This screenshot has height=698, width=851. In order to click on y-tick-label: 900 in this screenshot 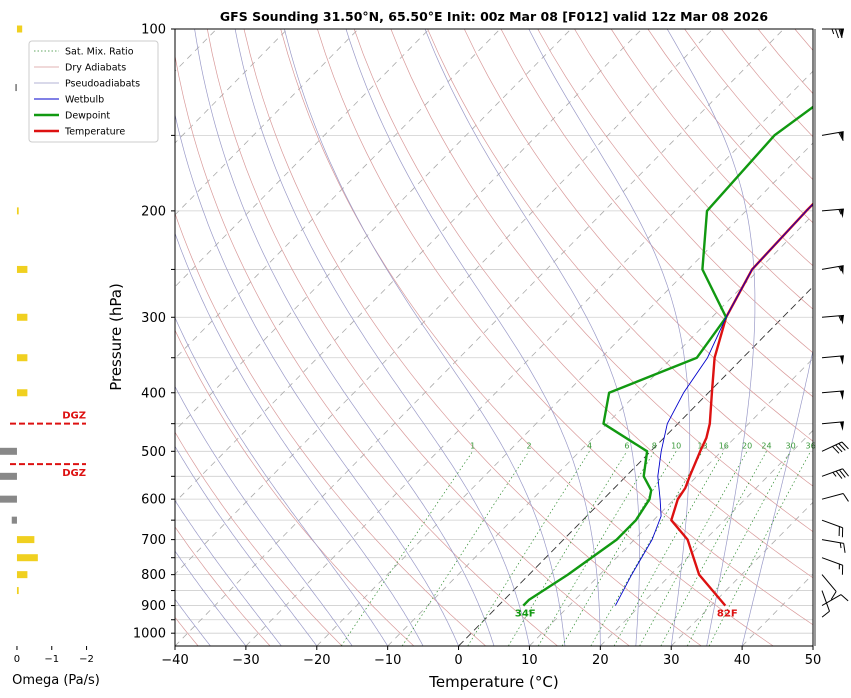, I will do `click(153, 606)`.